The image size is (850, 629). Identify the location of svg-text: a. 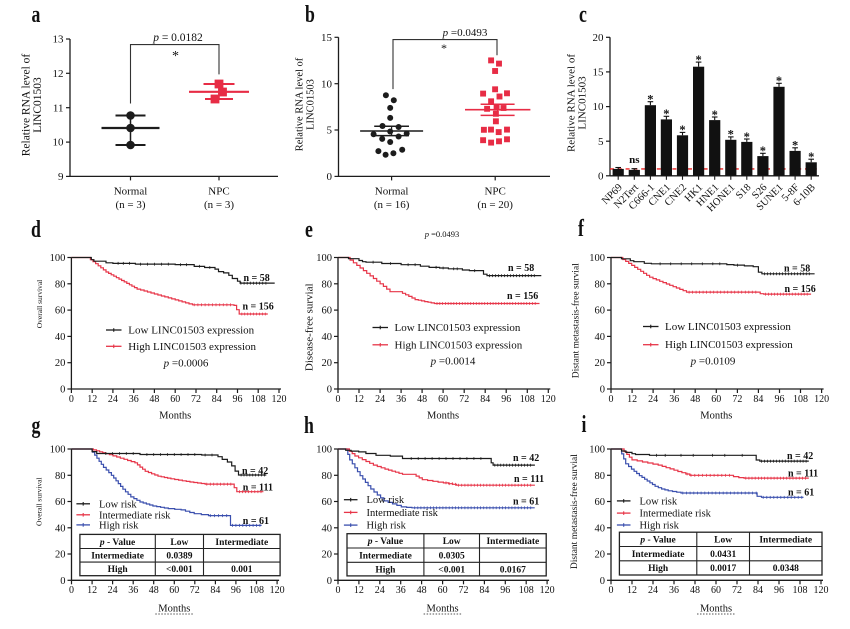
(36, 13).